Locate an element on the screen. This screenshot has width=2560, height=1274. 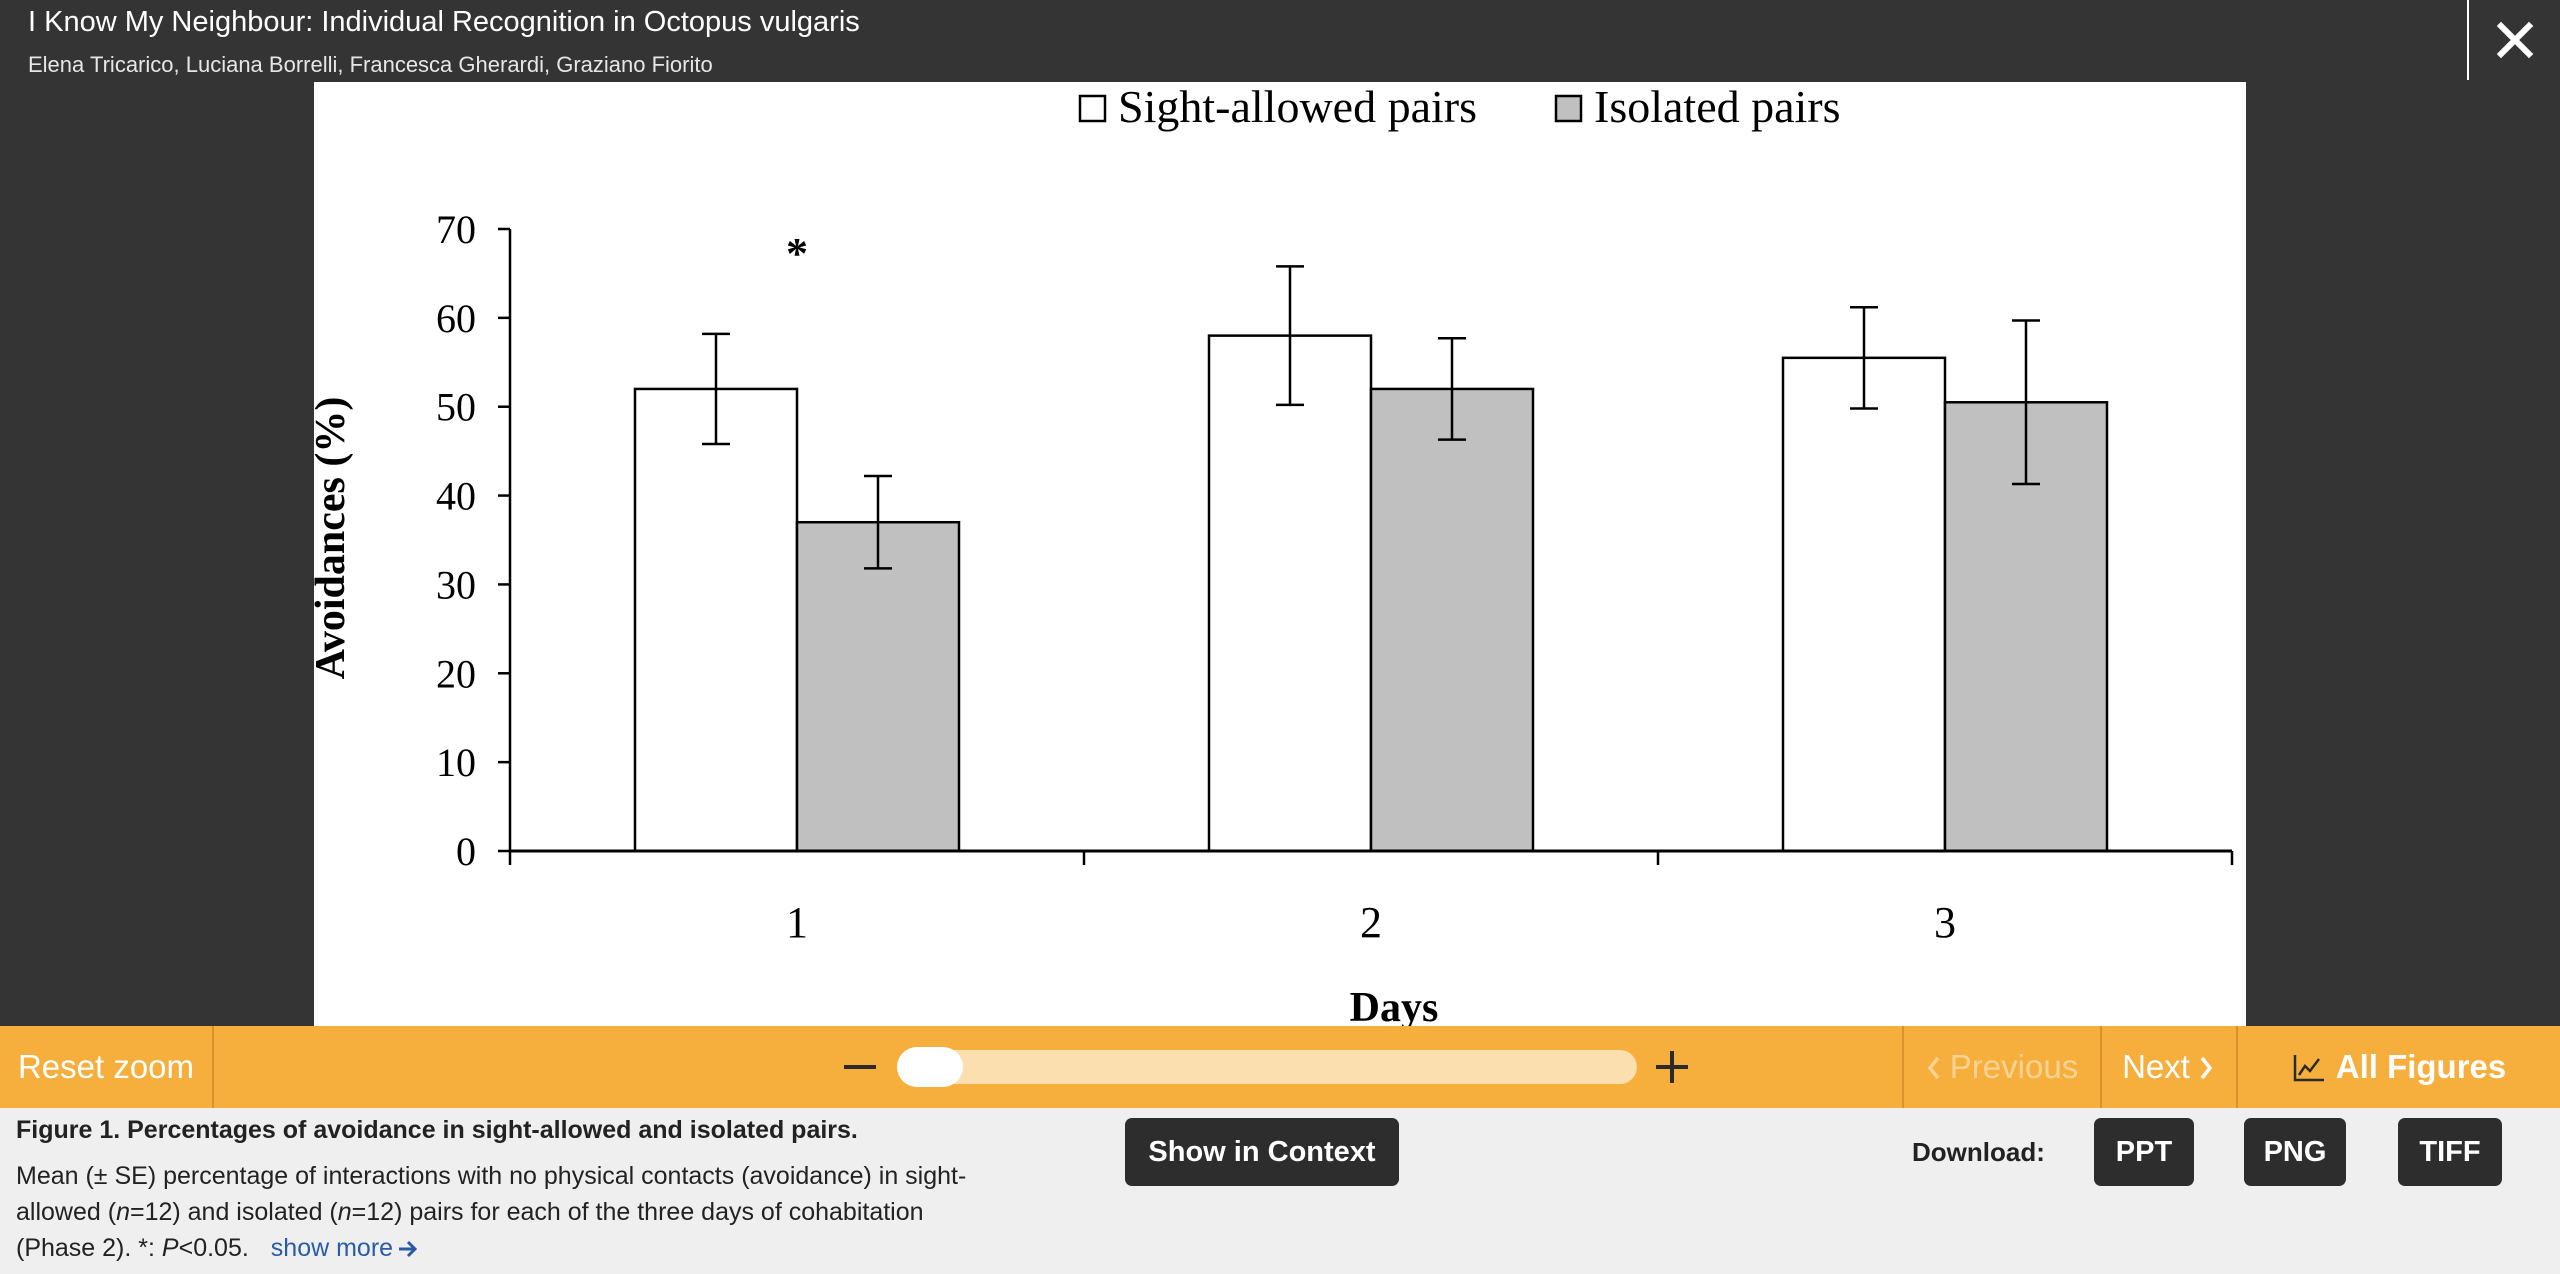
y-tick-label: 40 is located at coordinates (456, 496).